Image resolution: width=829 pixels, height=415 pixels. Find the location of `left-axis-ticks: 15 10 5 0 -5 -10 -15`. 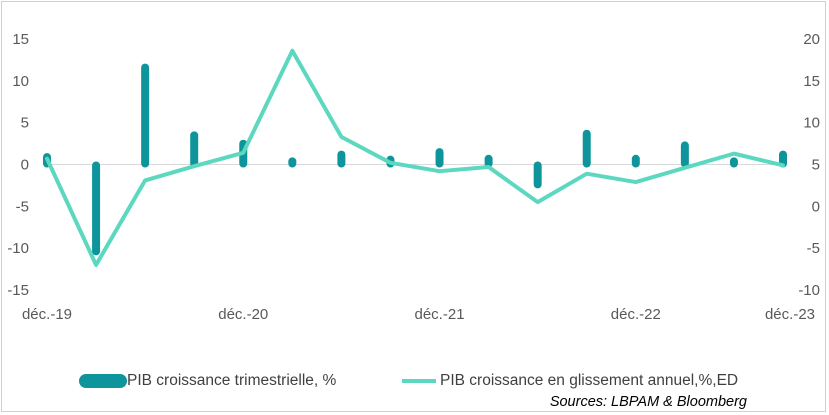

left-axis-ticks: 15 10 5 0 -5 -10 -15 is located at coordinates (18, 165).